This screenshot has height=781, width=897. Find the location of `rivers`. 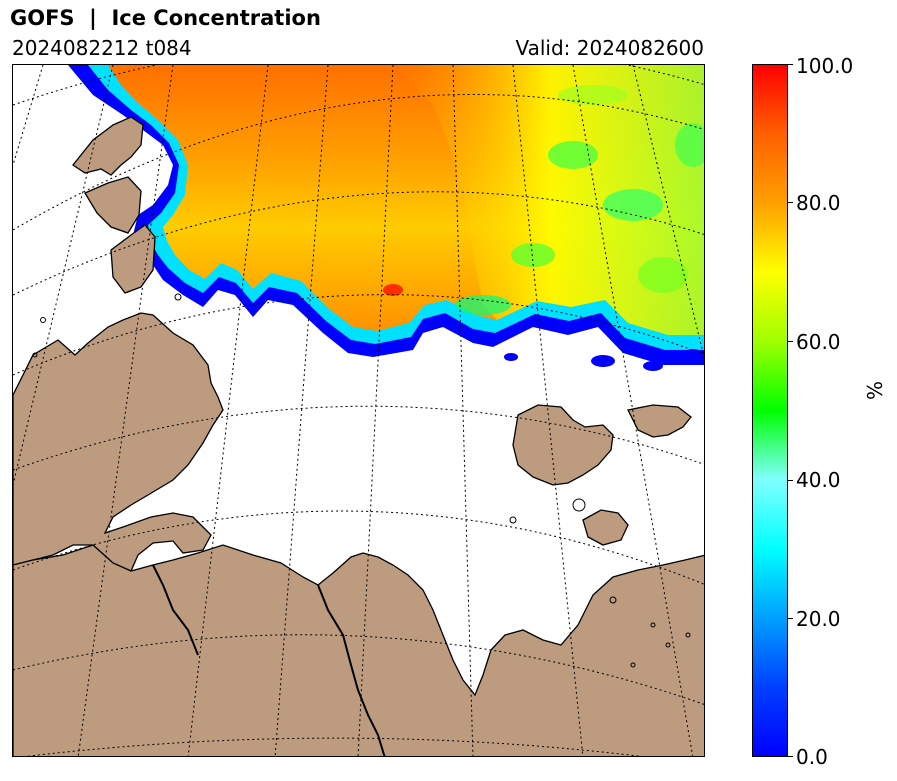

rivers is located at coordinates (269, 660).